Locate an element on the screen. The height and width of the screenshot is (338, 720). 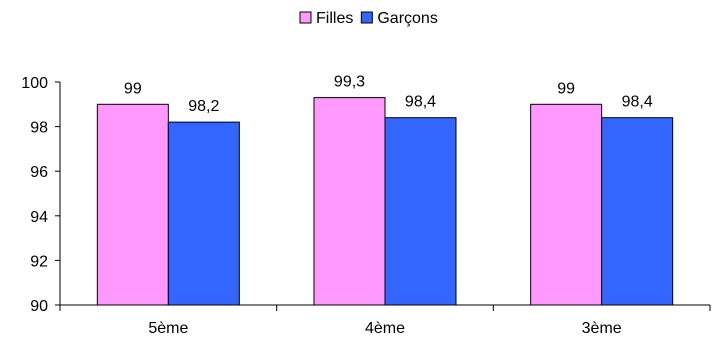
y-tick-label: 92 is located at coordinates (39, 261).